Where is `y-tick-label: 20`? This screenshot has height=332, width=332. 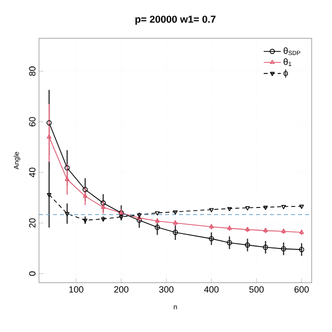
y-tick-label: 20 is located at coordinates (32, 223).